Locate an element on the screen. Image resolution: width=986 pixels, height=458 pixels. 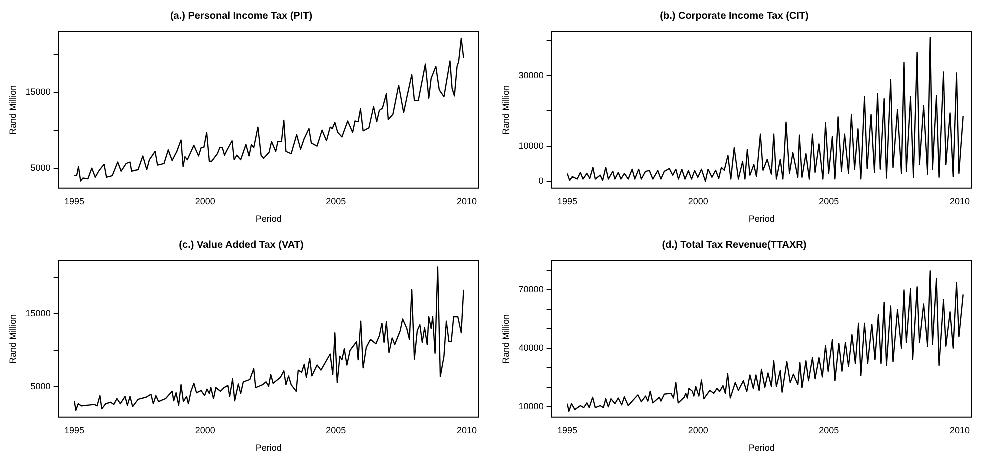
y-tick-label: 70000 is located at coordinates (531, 289).